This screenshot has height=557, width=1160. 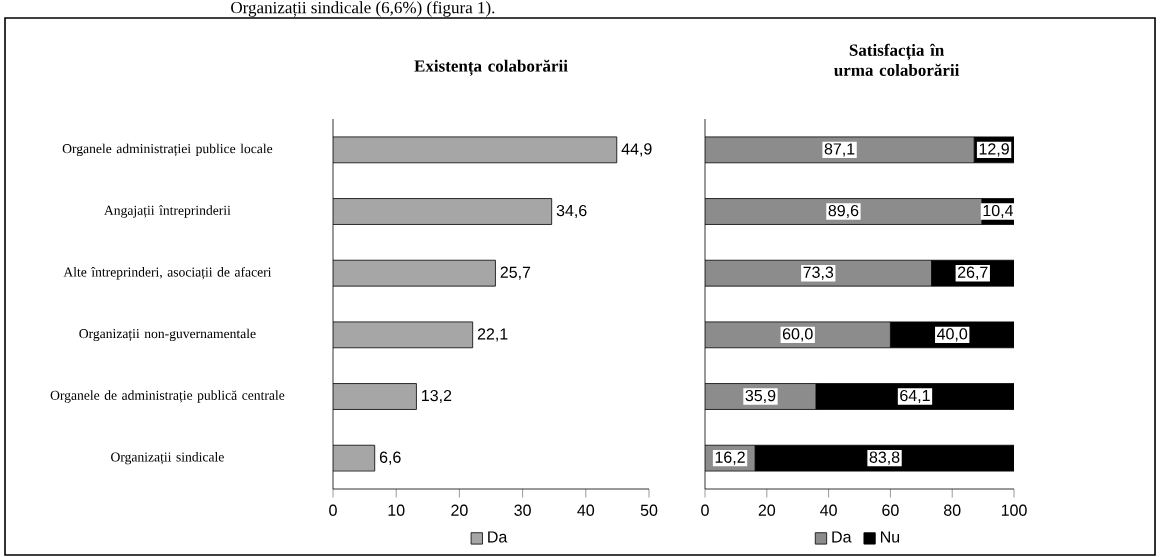 What do you see at coordinates (649, 510) in the screenshot?
I see `x-tick-label: 50` at bounding box center [649, 510].